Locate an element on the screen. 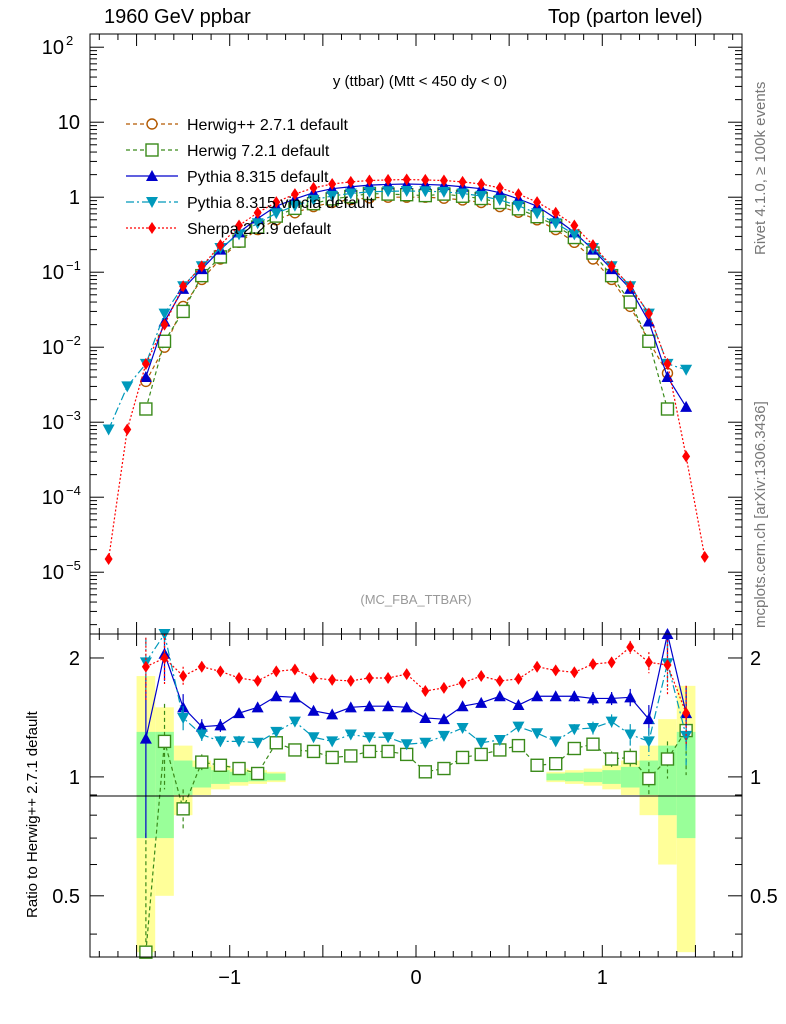  green-band-bin is located at coordinates (686, 785).